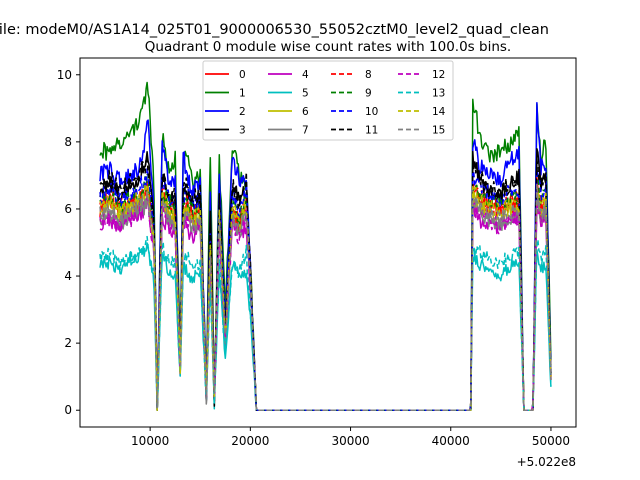  I want to click on x-tick-label: 50000, so click(551, 441).